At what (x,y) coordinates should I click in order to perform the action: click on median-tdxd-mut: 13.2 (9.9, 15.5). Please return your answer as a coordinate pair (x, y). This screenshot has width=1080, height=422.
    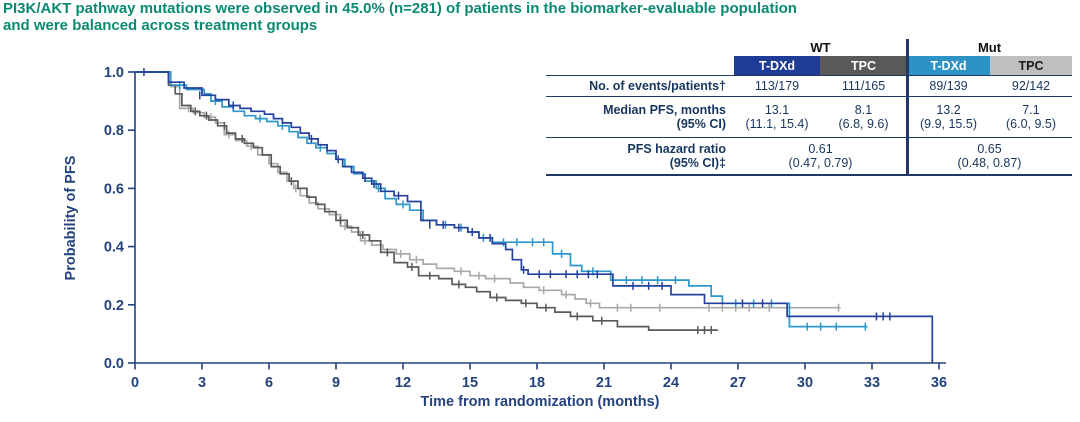
    Looking at the image, I should click on (948, 117).